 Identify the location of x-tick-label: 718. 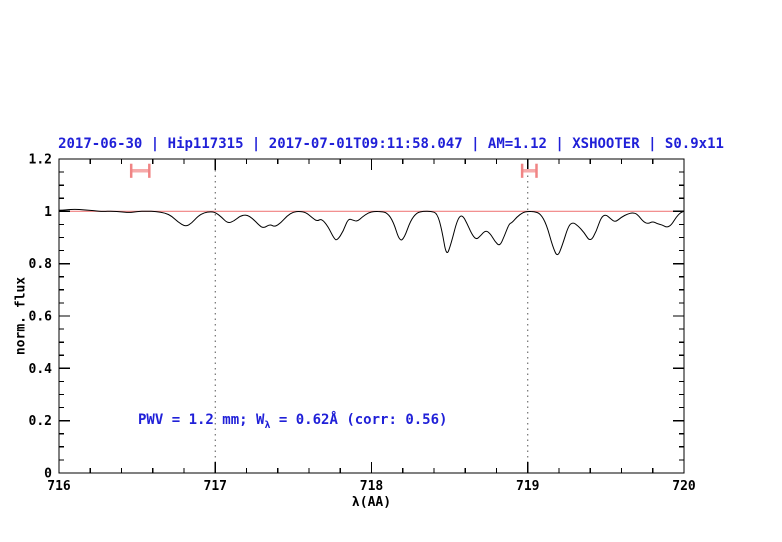
(372, 486).